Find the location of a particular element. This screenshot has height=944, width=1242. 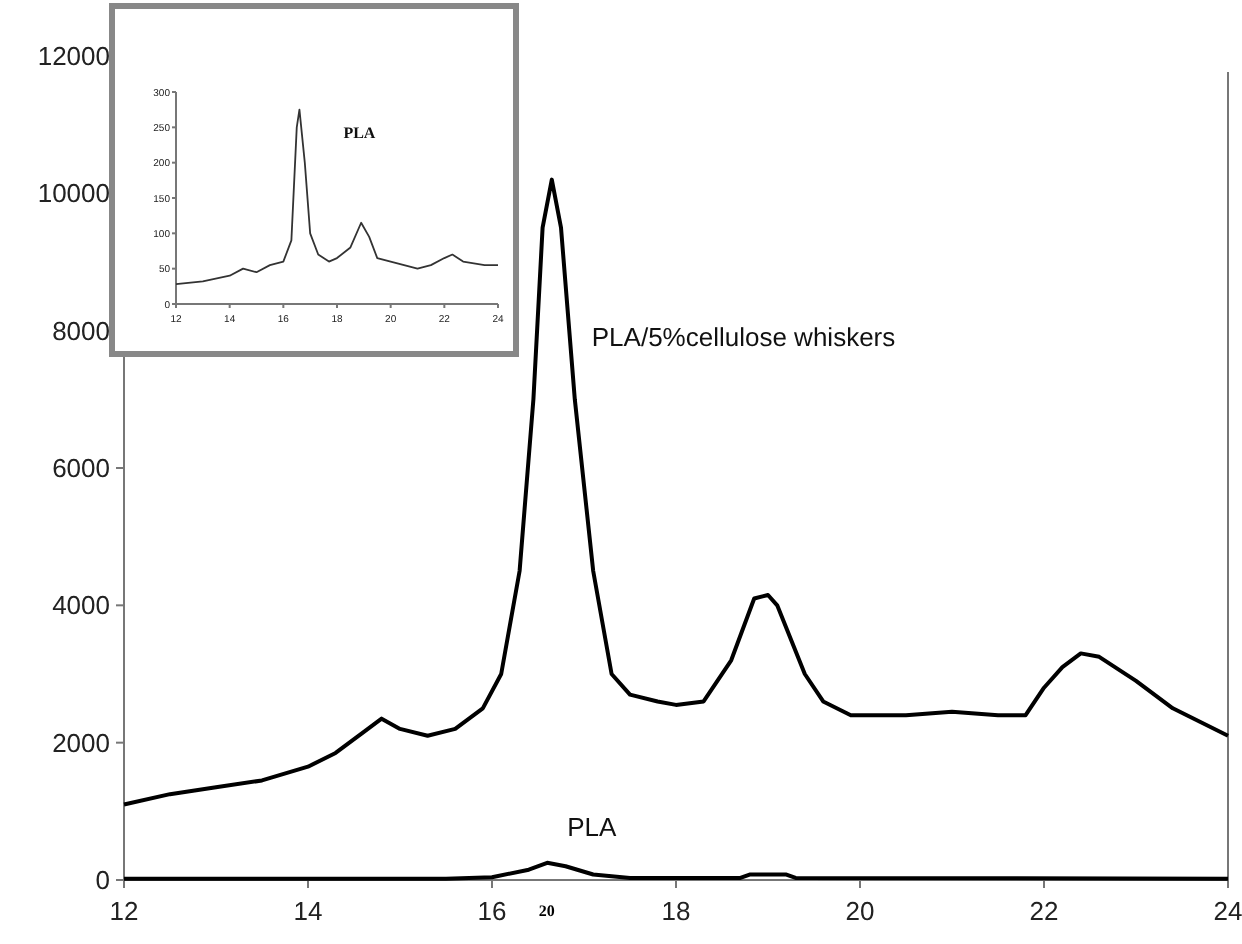

series-label: PLA/5%cellulose whiskers is located at coordinates (744, 336).